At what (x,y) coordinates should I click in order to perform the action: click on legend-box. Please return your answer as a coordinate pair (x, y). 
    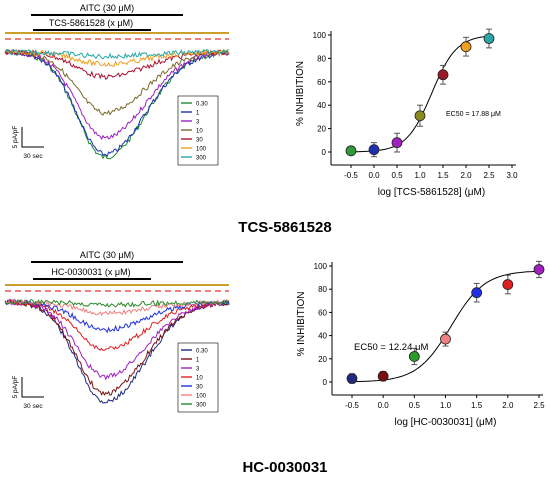
    Looking at the image, I should click on (198, 130).